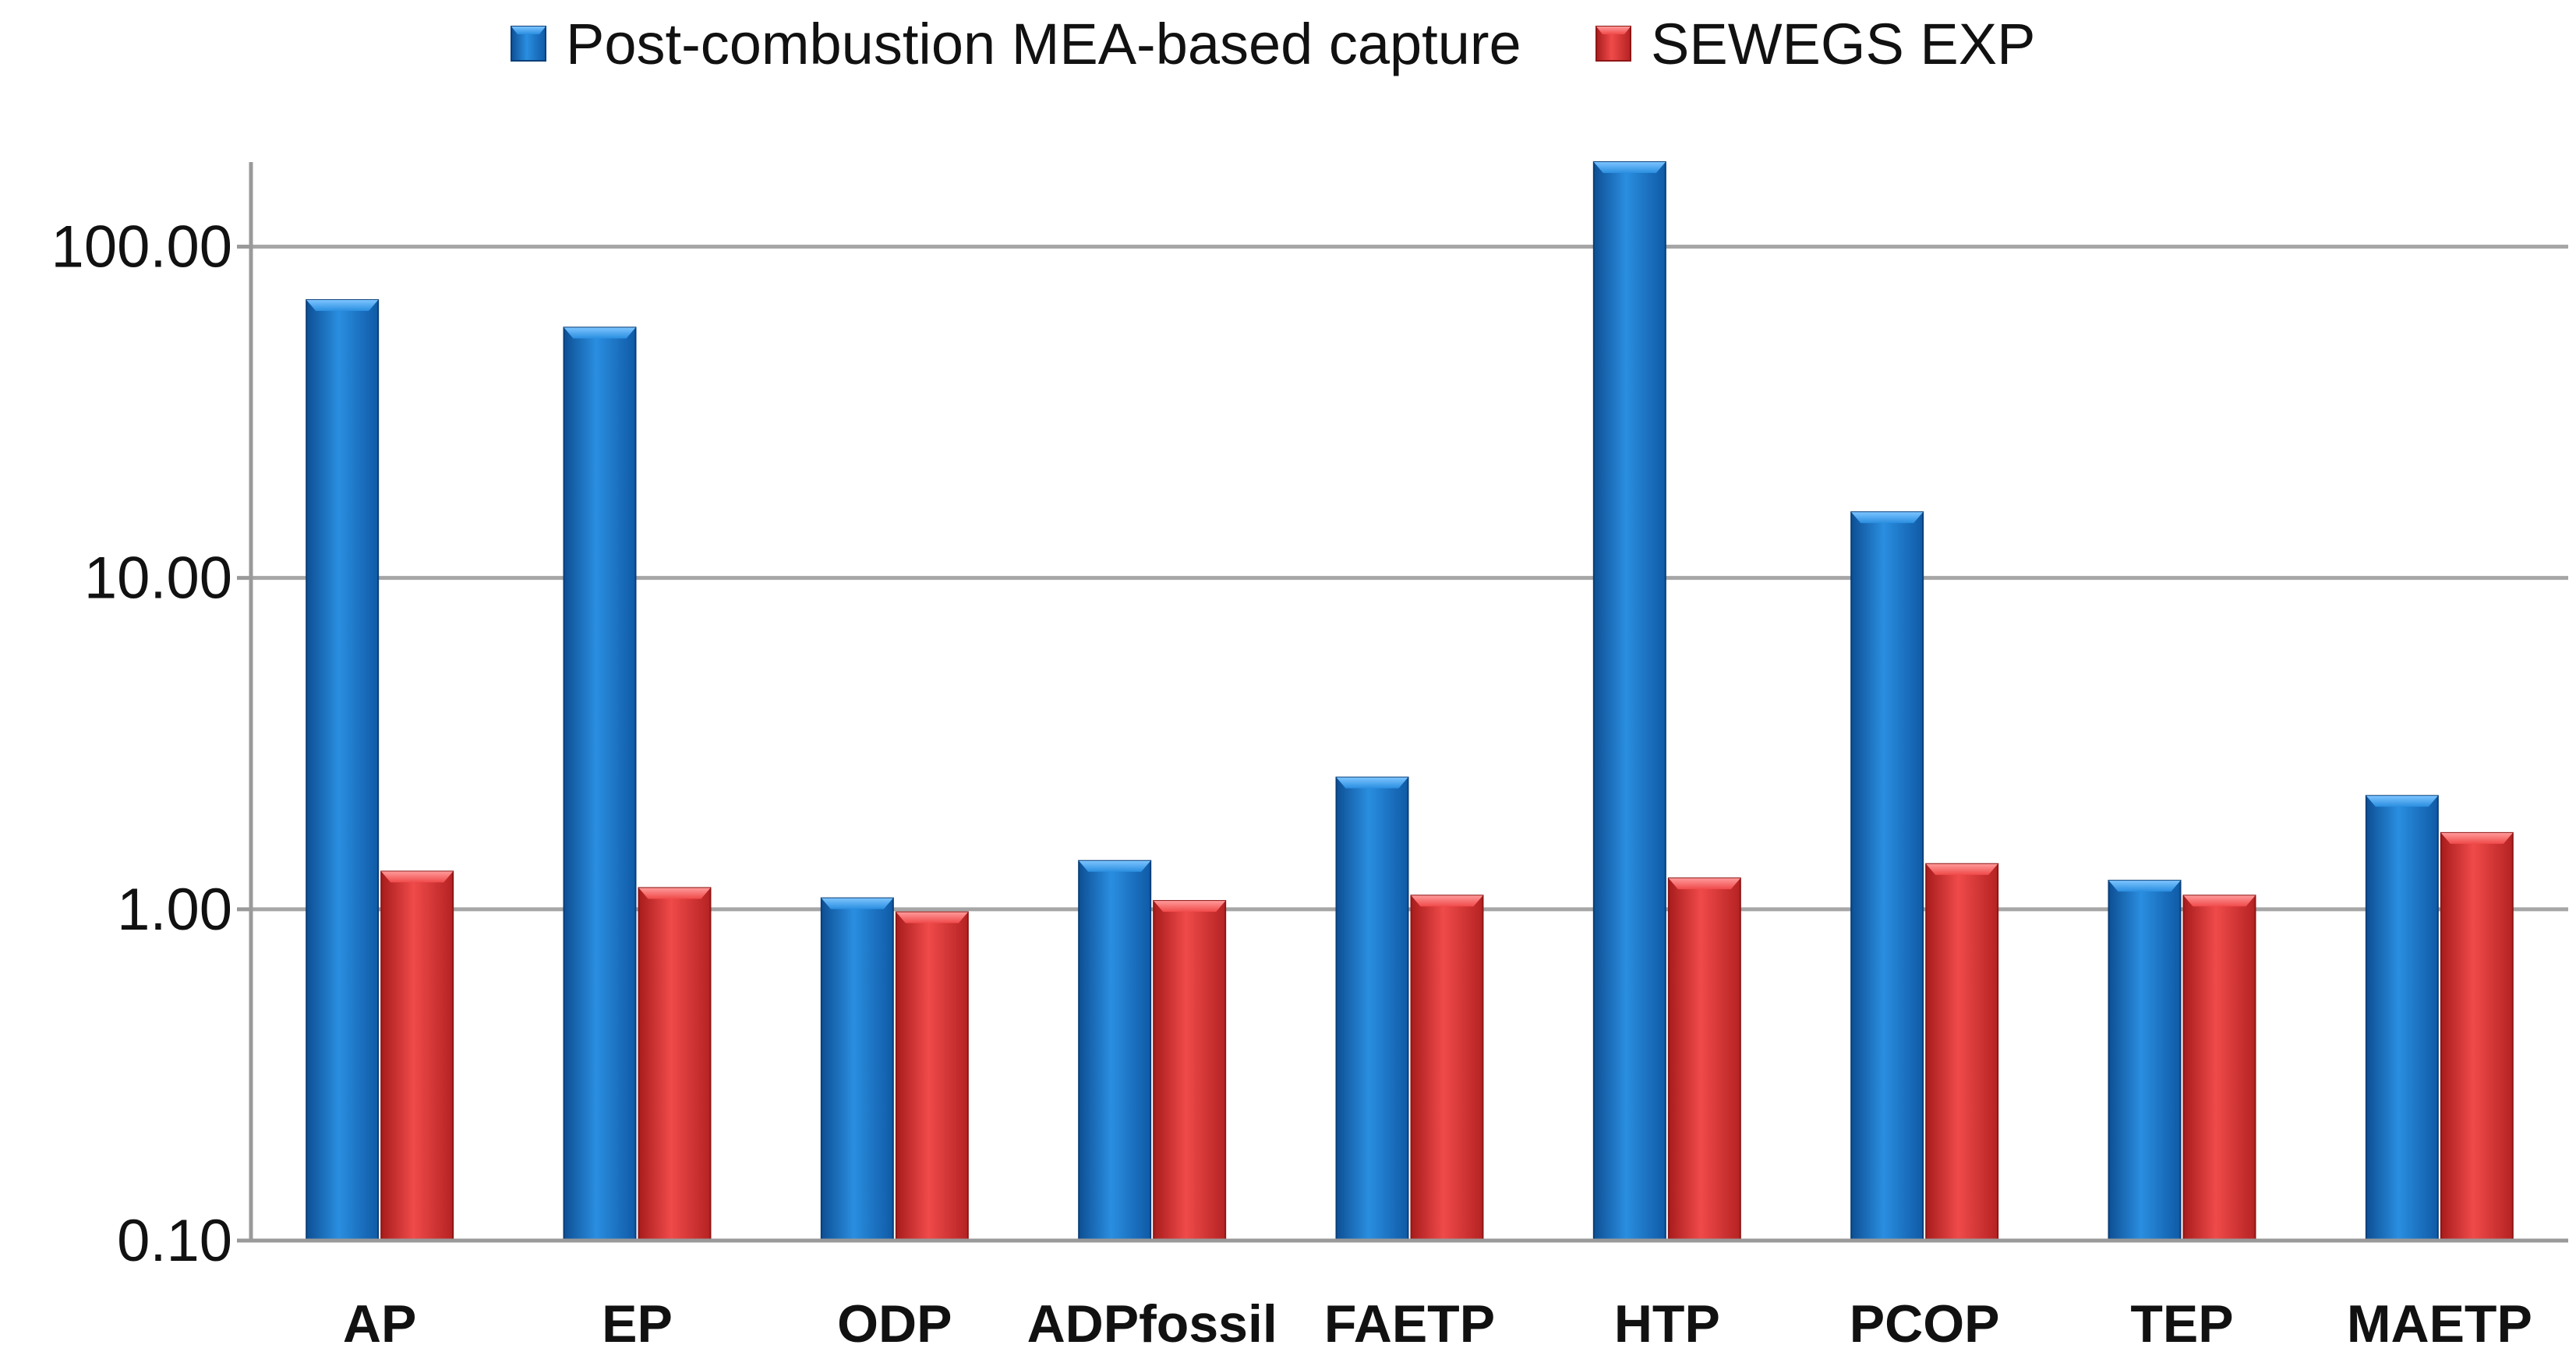 The height and width of the screenshot is (1359, 2576). I want to click on bar-mea-faetp, so click(1372, 1008).